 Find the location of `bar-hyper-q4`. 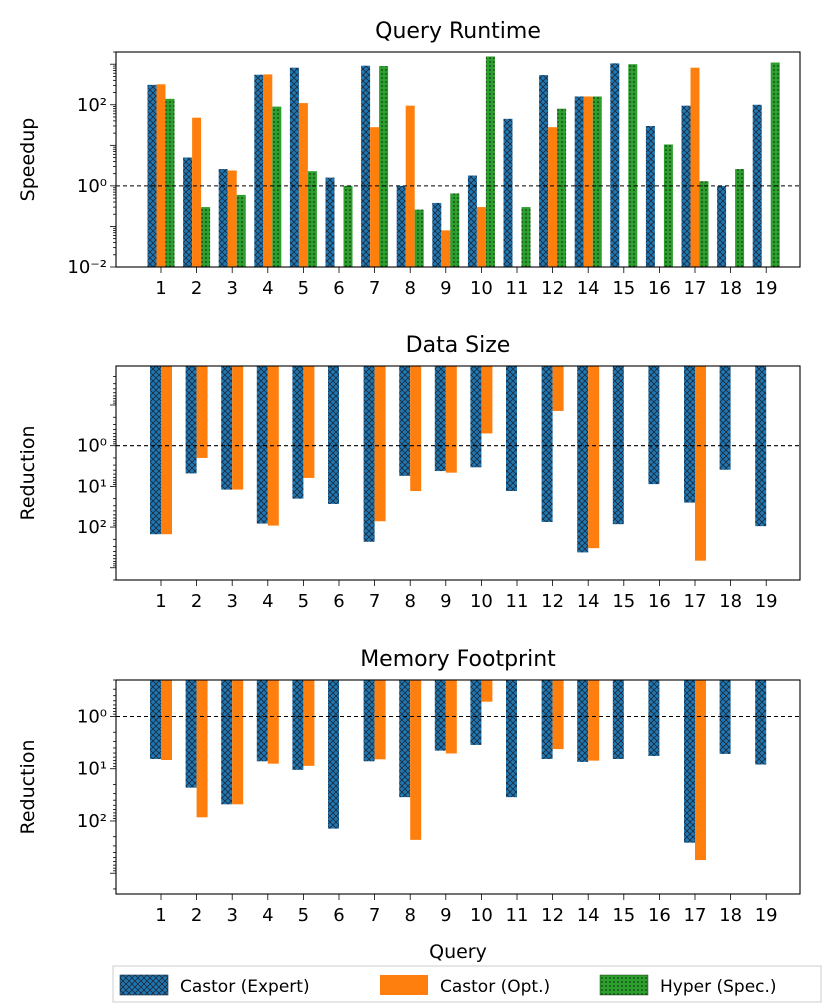

bar-hyper-q4 is located at coordinates (277, 187).